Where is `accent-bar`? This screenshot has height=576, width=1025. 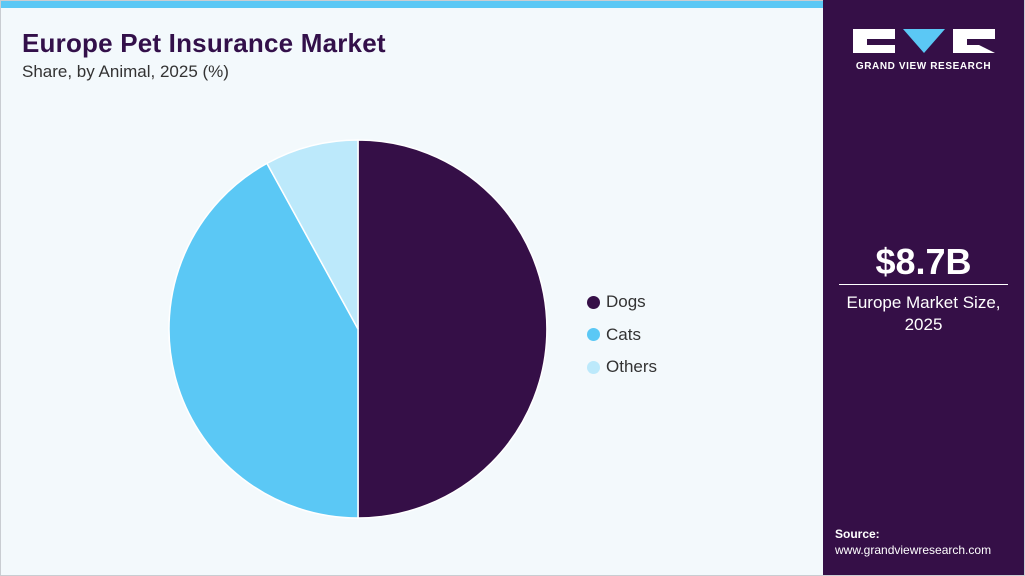
accent-bar is located at coordinates (412, 4).